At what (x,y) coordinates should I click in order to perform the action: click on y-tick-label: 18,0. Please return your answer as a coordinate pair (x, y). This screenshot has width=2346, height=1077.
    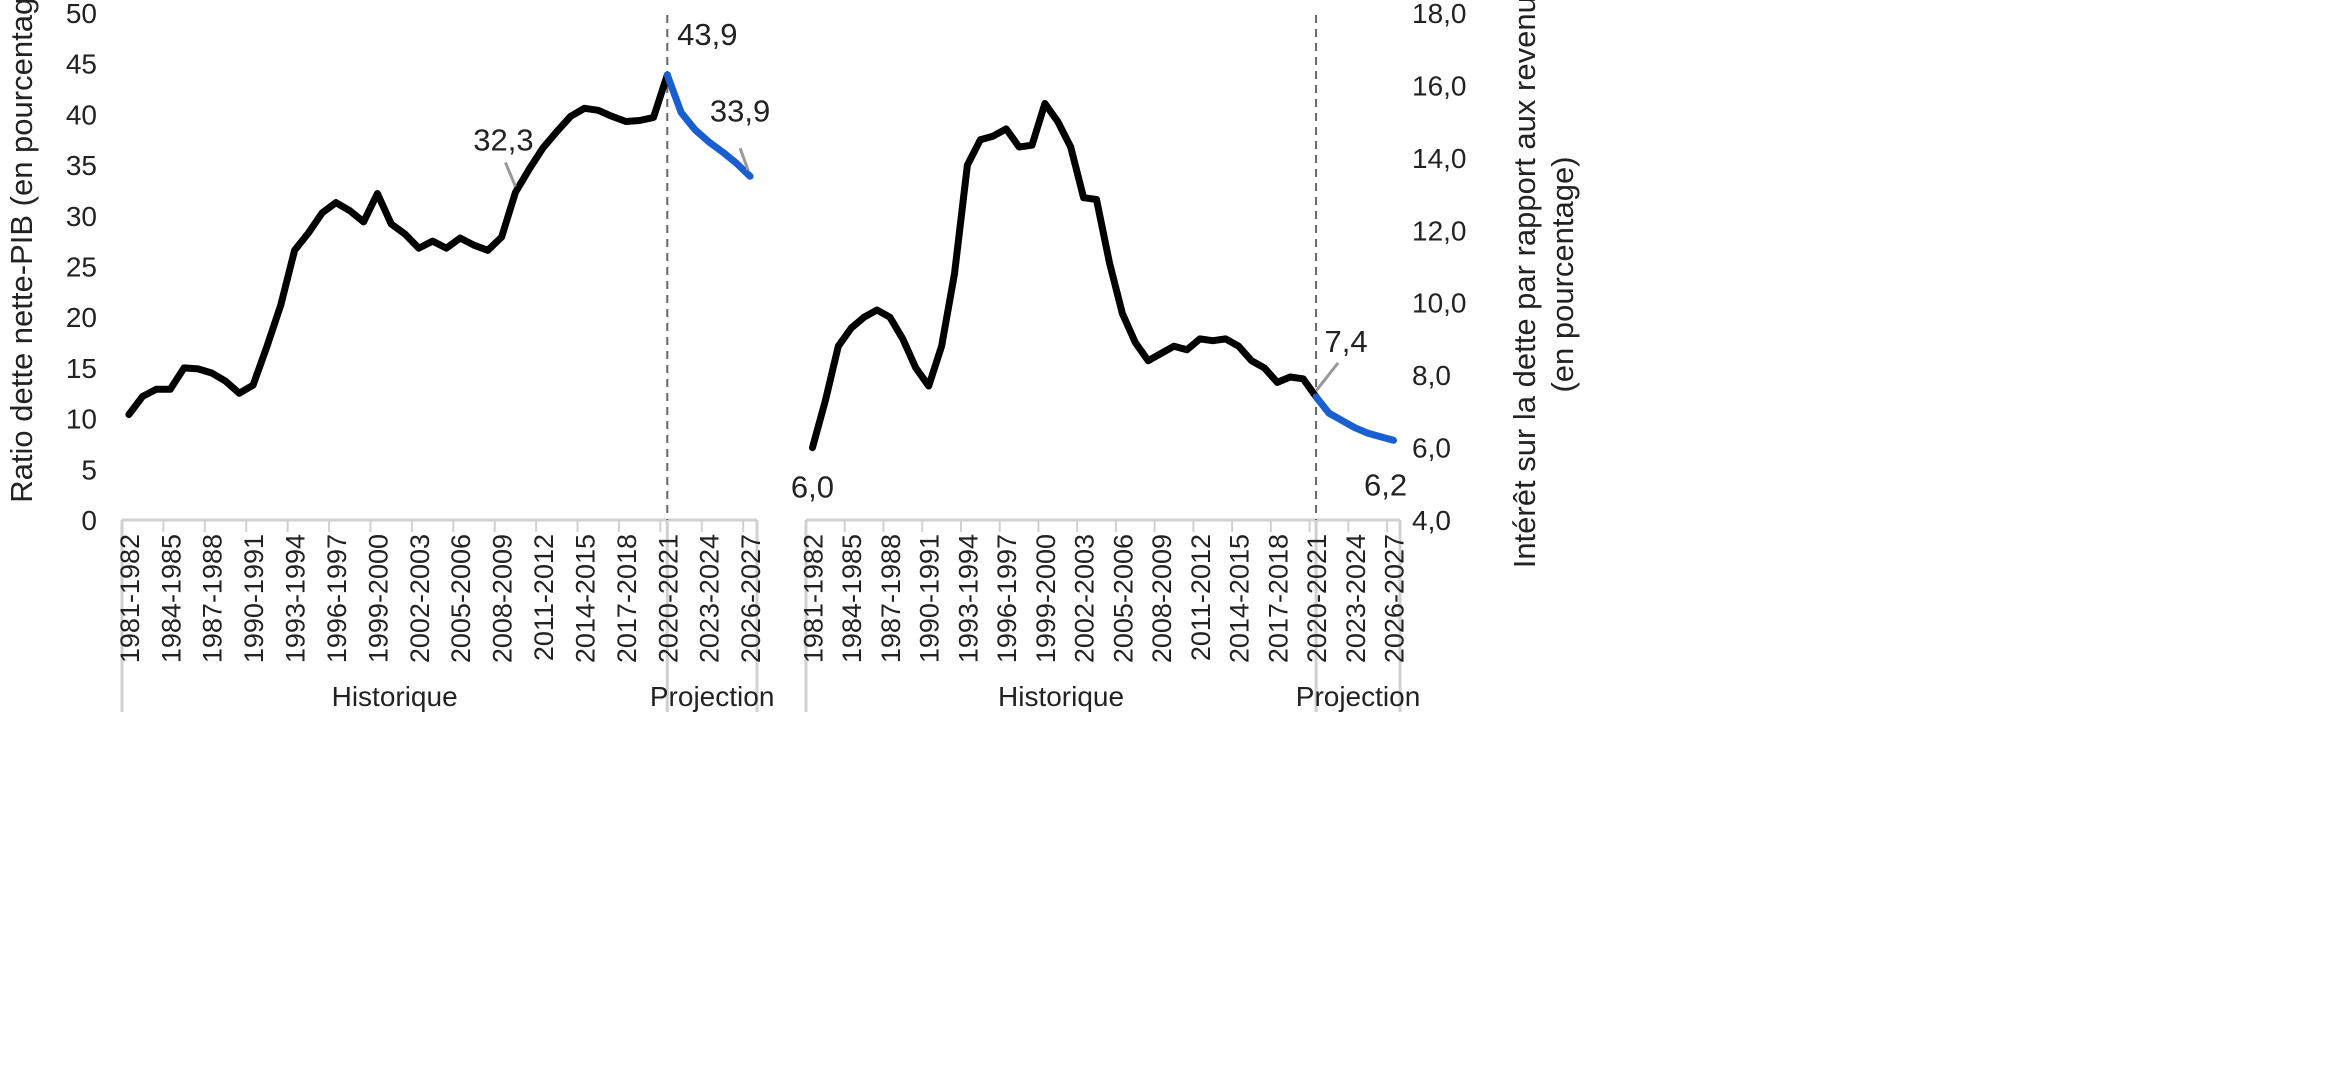
    Looking at the image, I should click on (1439, 14).